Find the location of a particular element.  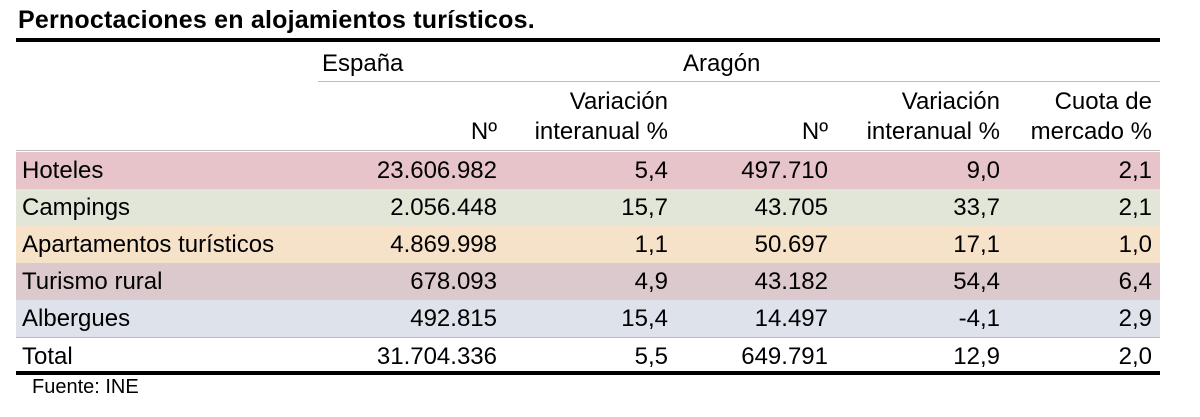

top-rule is located at coordinates (588, 40).